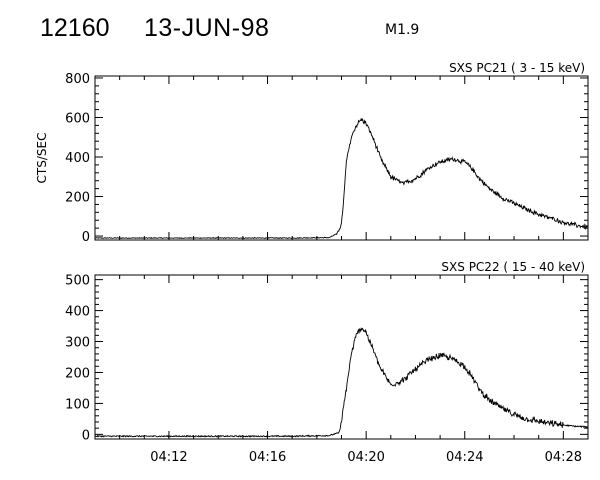  Describe the element at coordinates (77, 281) in the screenshot. I see `y-tick-label: 500` at that location.